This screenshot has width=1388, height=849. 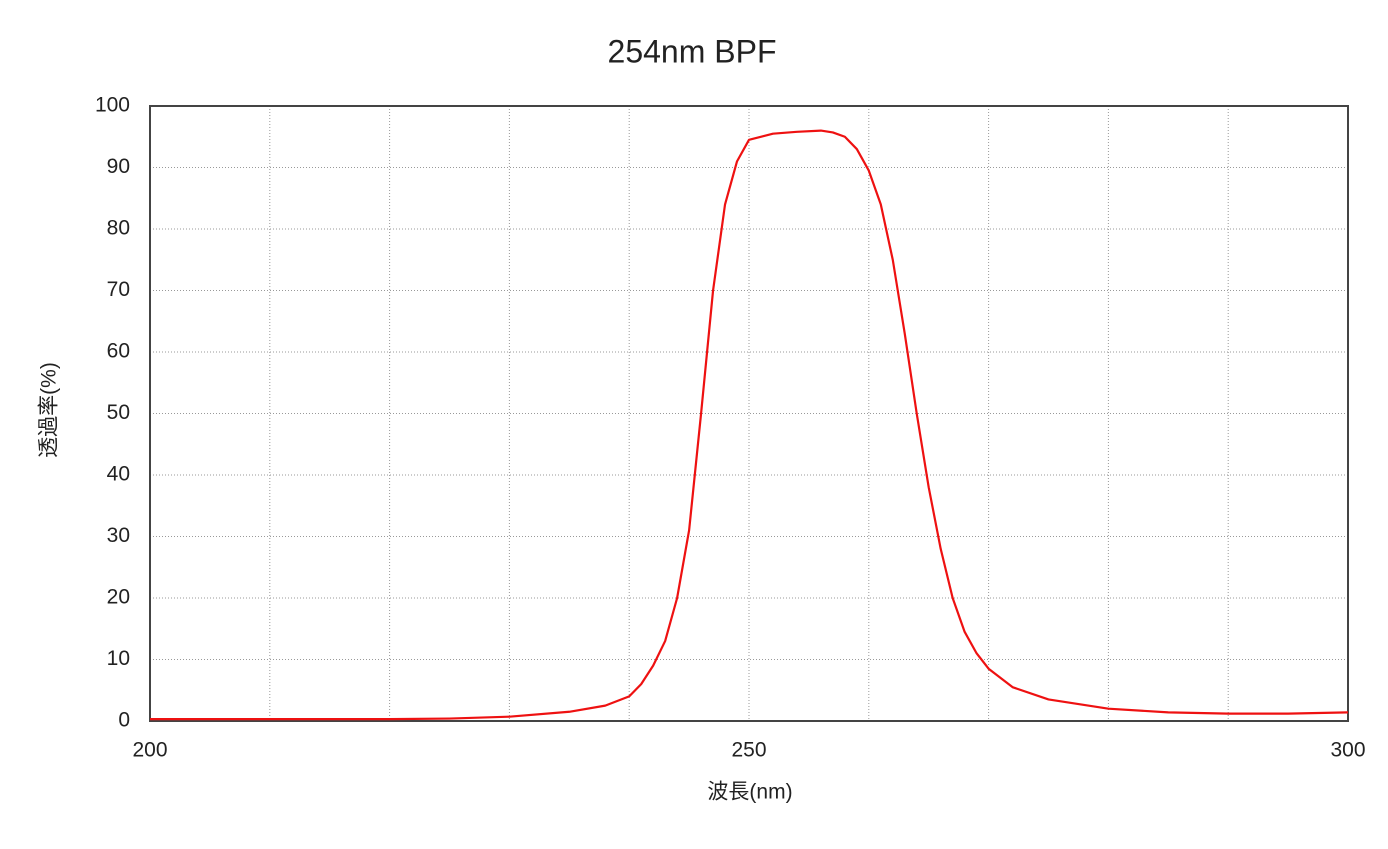 What do you see at coordinates (1347, 750) in the screenshot?
I see `x-tick-label: 300` at bounding box center [1347, 750].